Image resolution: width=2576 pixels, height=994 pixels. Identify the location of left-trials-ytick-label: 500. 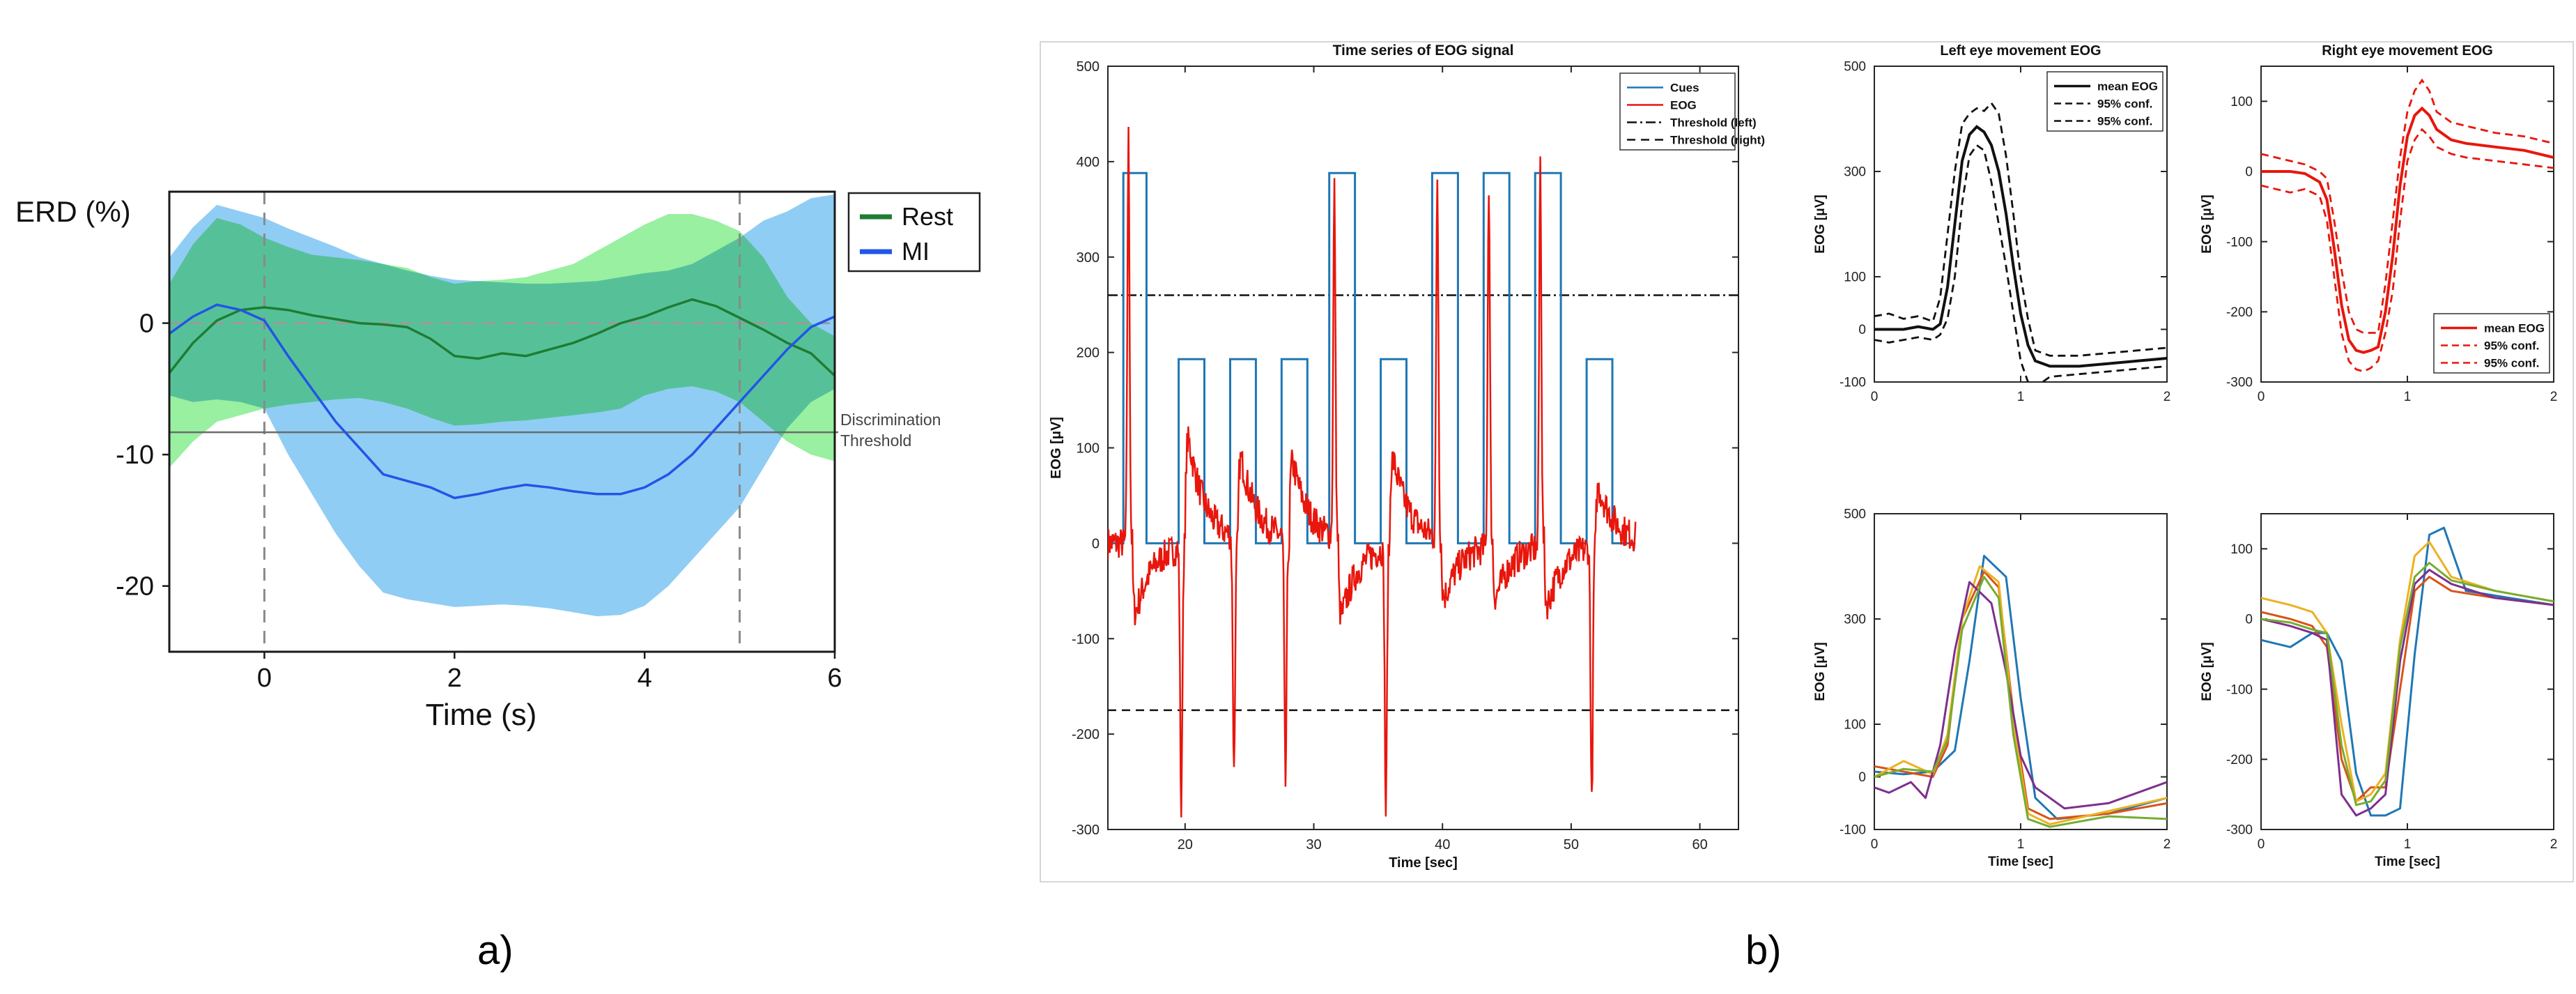
(1855, 514).